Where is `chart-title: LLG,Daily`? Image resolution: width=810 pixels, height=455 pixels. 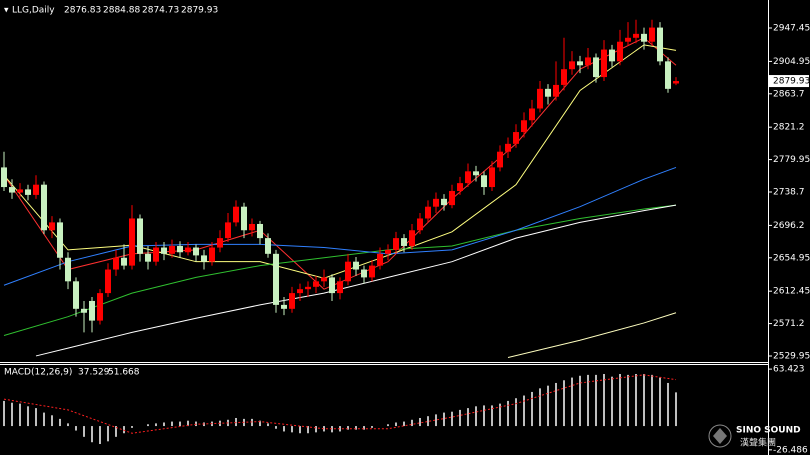 chart-title: LLG,Daily is located at coordinates (33, 11).